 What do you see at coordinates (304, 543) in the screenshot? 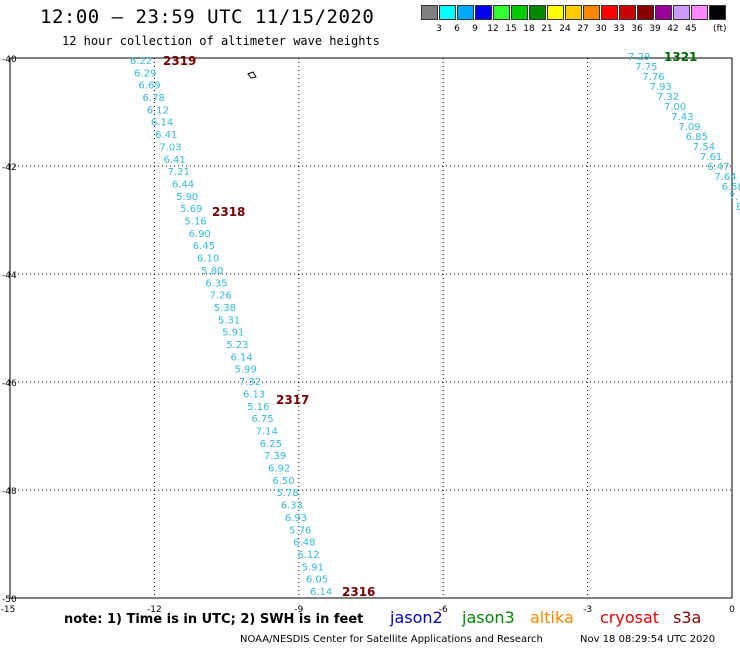
I see `wave-height-value: 6.48` at bounding box center [304, 543].